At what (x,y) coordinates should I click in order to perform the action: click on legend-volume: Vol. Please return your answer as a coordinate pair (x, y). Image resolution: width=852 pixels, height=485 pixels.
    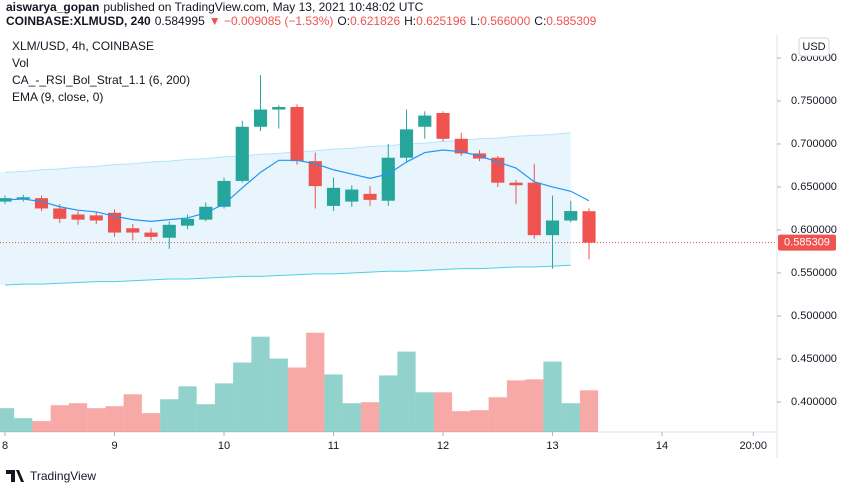
    Looking at the image, I should click on (20, 63).